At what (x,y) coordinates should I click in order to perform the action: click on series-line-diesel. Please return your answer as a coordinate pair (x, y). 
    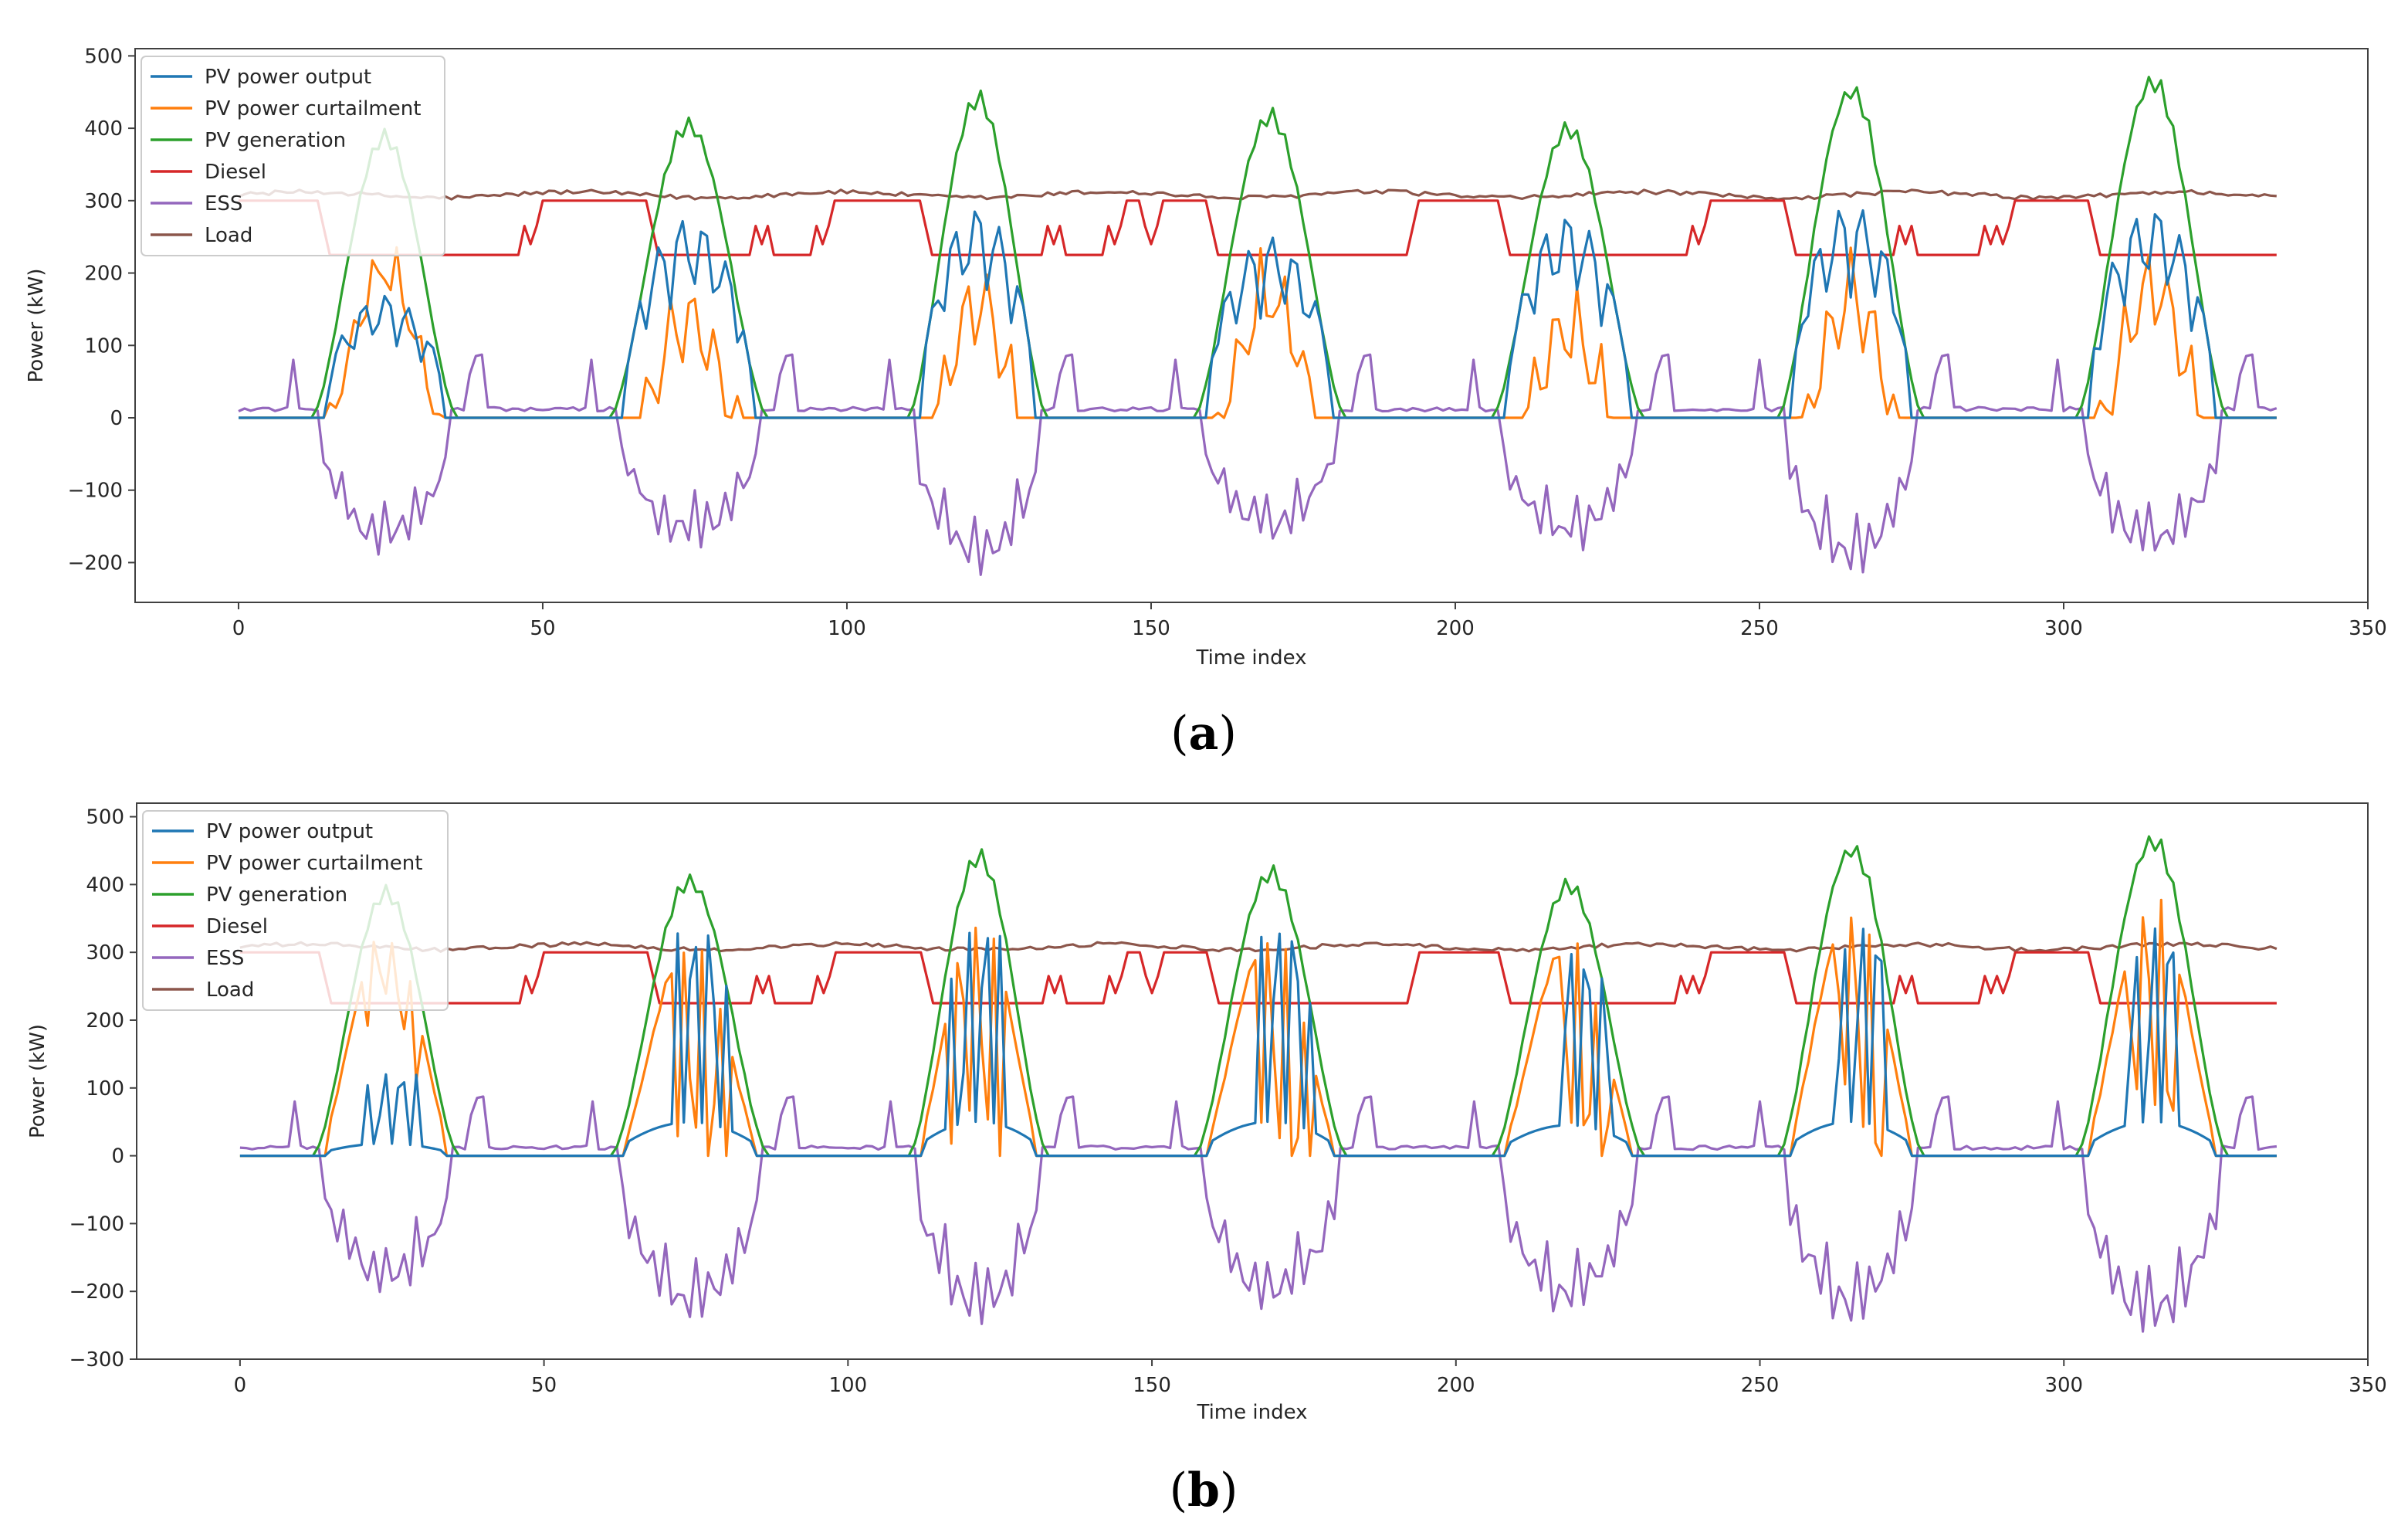
    Looking at the image, I should click on (1258, 227).